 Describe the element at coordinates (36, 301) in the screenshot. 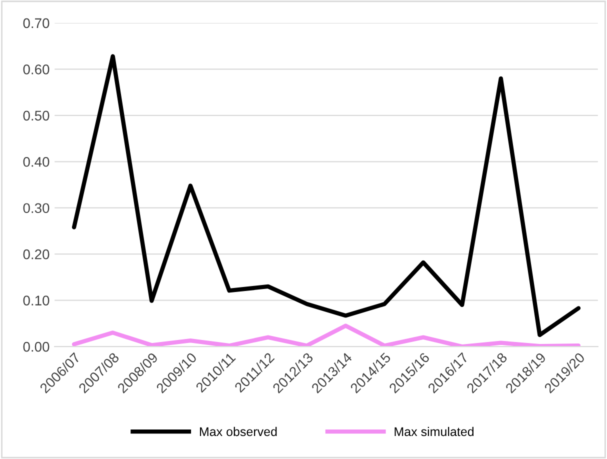

I see `y-tick-label: 0.10` at that location.